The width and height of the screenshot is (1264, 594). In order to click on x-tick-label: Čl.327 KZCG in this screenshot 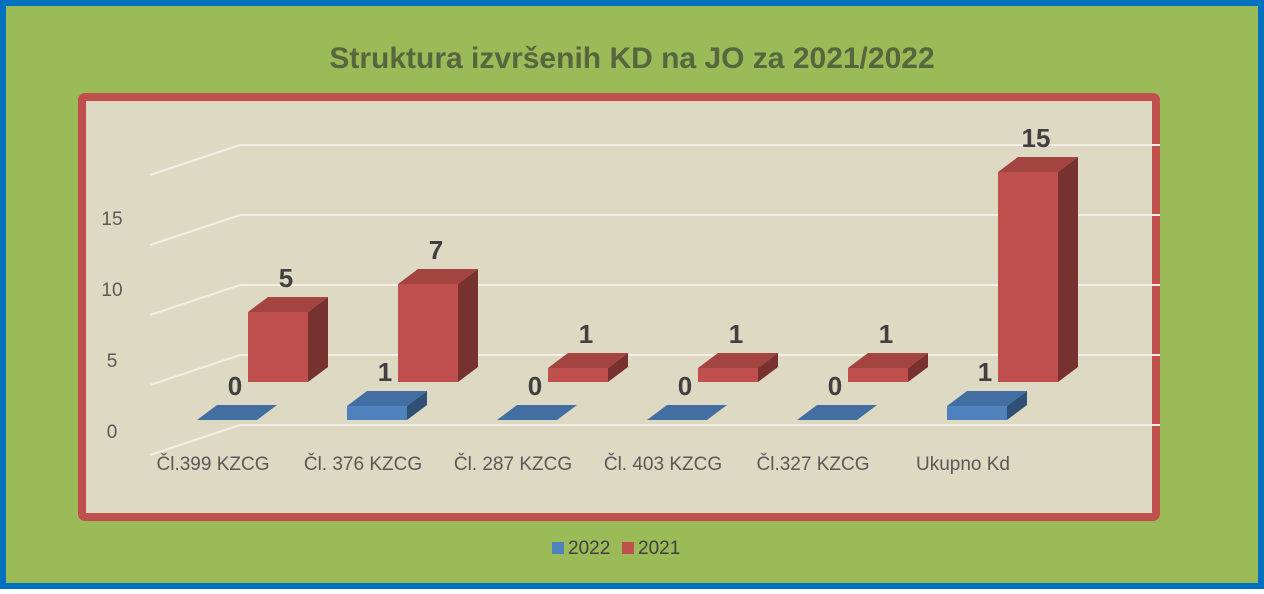, I will do `click(813, 464)`.